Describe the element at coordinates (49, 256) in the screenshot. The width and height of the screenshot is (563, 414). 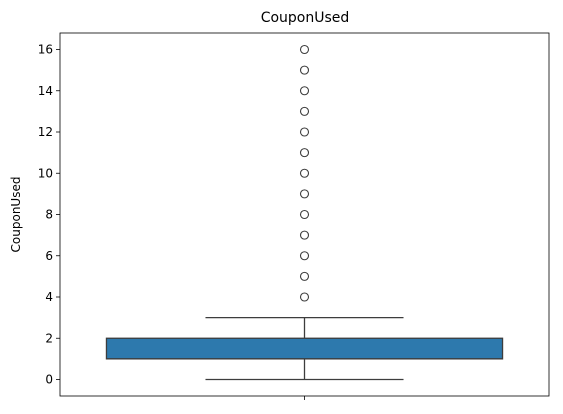
I see `y-tick-label: 6` at that location.